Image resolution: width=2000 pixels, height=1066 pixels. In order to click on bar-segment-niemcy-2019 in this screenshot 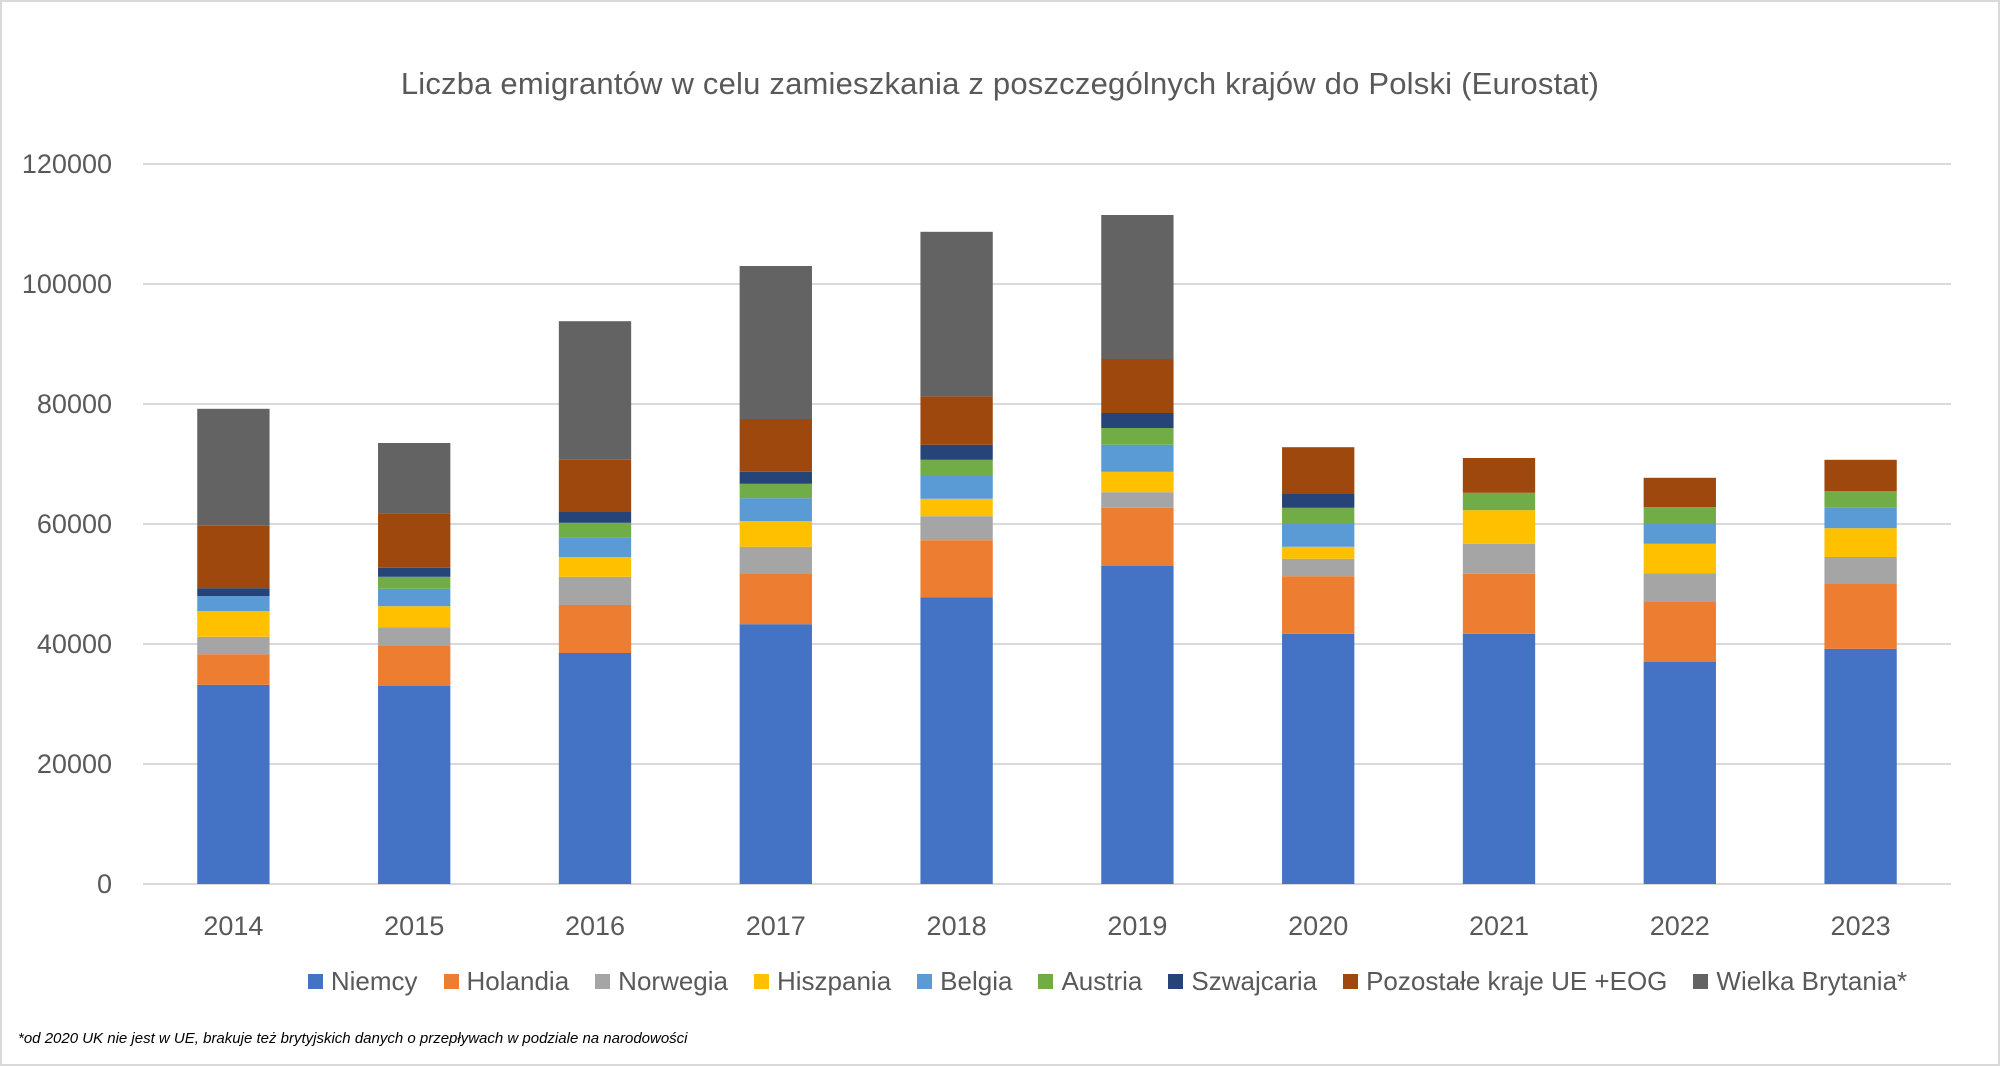, I will do `click(1137, 725)`.